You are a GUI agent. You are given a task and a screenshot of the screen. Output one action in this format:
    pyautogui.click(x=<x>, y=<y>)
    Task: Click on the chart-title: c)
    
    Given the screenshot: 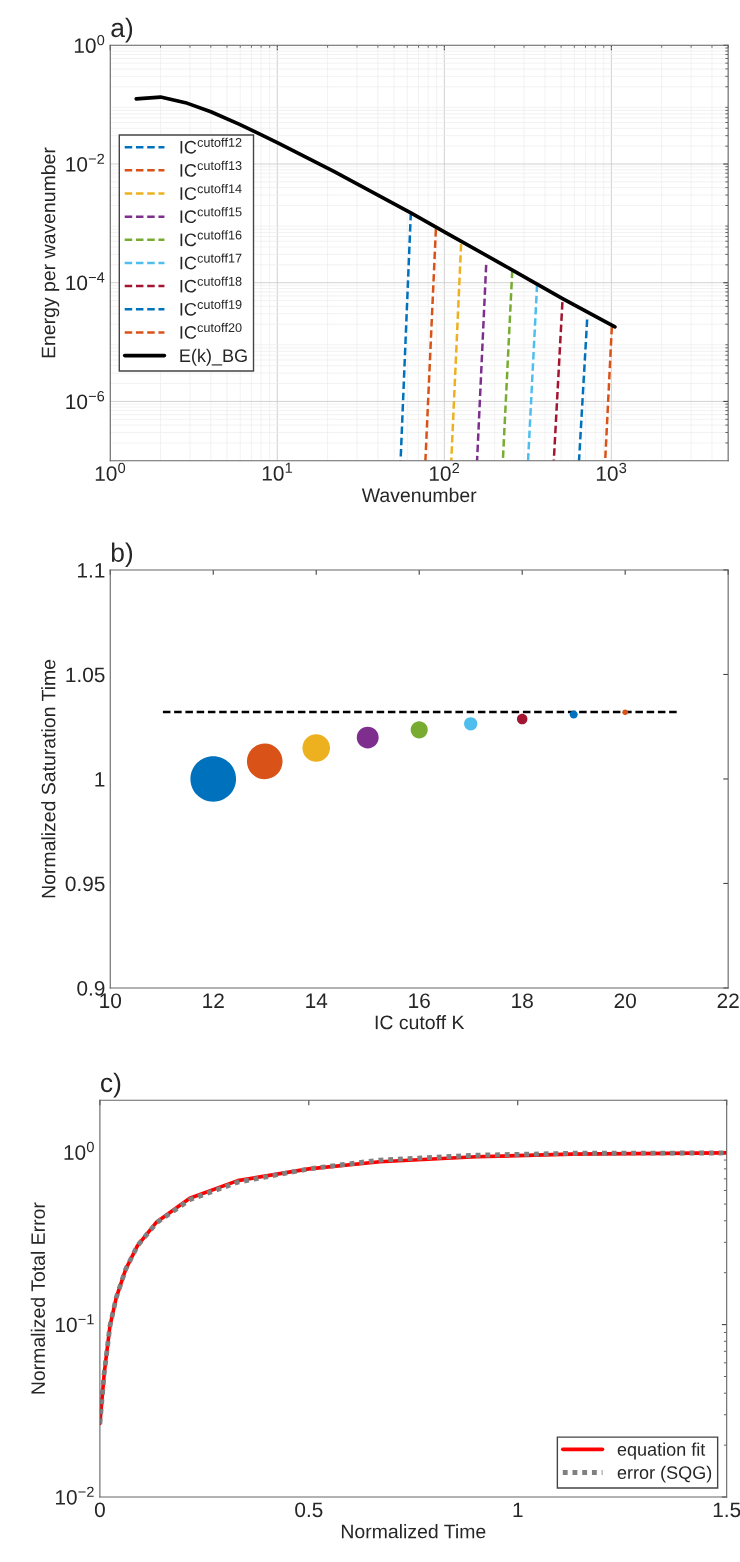 What is the action you would take?
    pyautogui.click(x=111, y=1085)
    